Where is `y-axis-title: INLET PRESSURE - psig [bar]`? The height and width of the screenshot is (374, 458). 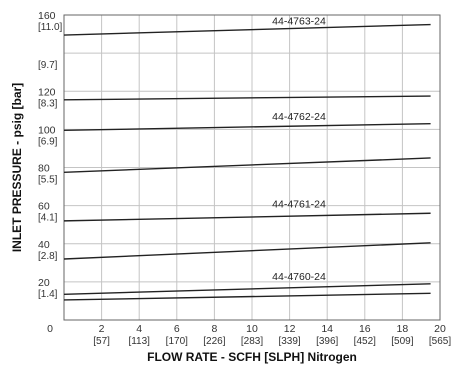 y-axis-title: INLET PRESSURE - psig [bar] is located at coordinates (17, 167).